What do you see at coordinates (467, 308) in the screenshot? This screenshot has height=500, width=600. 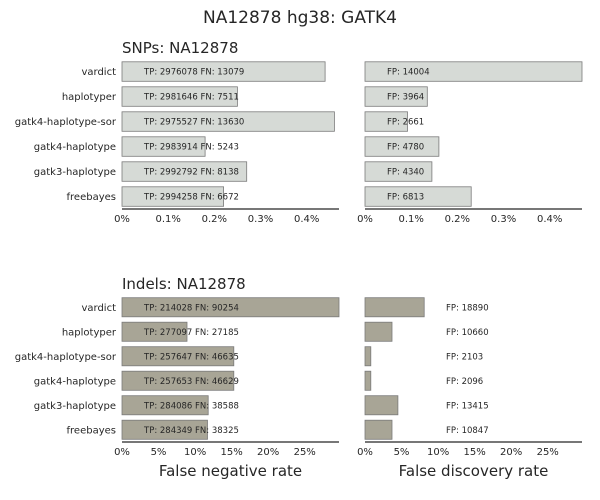 I see `indel_fdr-bar-label-0: FP: 18890` at bounding box center [467, 308].